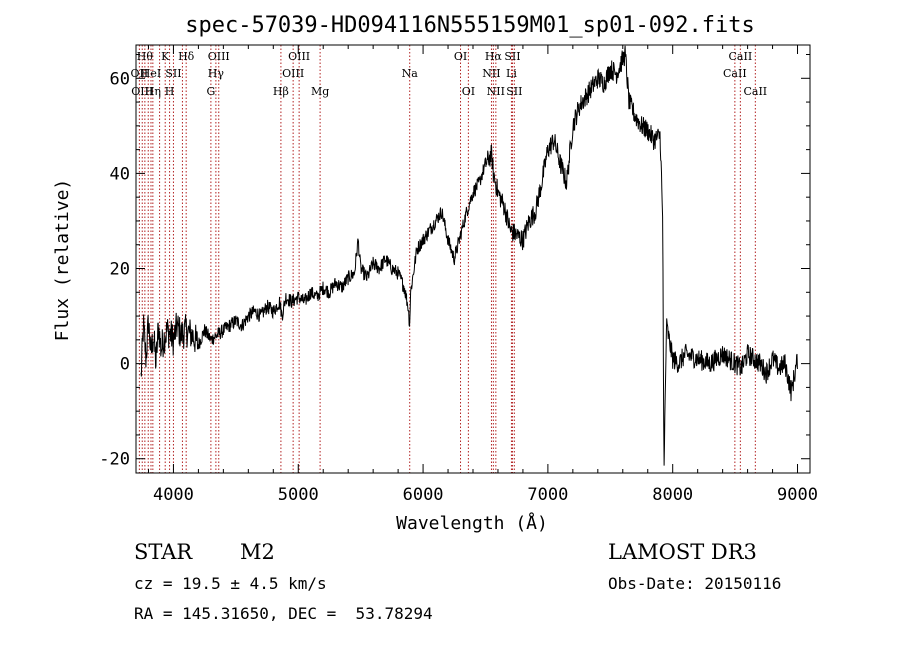 The width and height of the screenshot is (900, 649). What do you see at coordinates (186, 56) in the screenshot?
I see `spectral-line-label: Hδ` at bounding box center [186, 56].